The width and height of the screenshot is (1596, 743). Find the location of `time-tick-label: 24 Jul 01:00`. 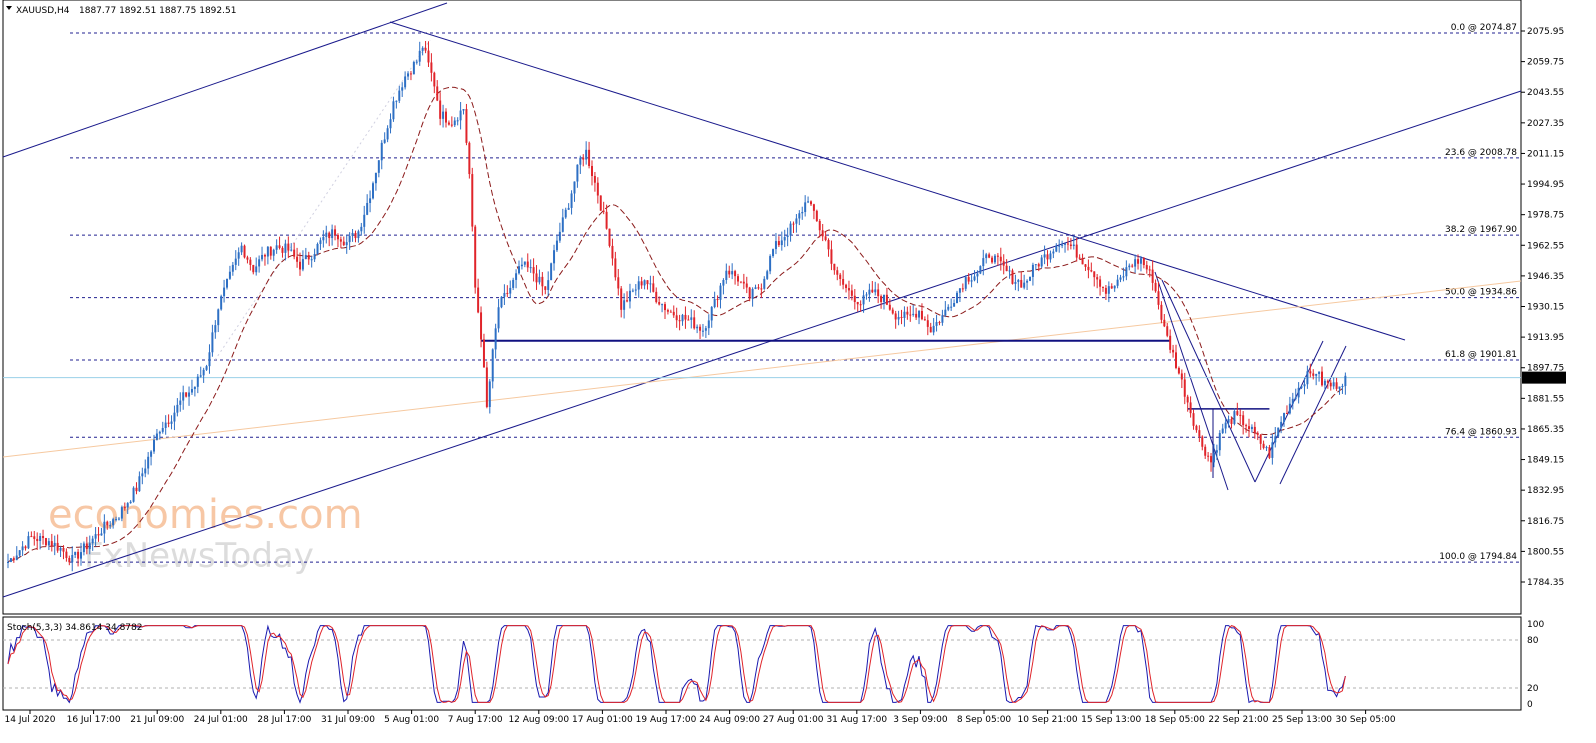

time-tick-label: 24 Jul 01:00 is located at coordinates (221, 720).